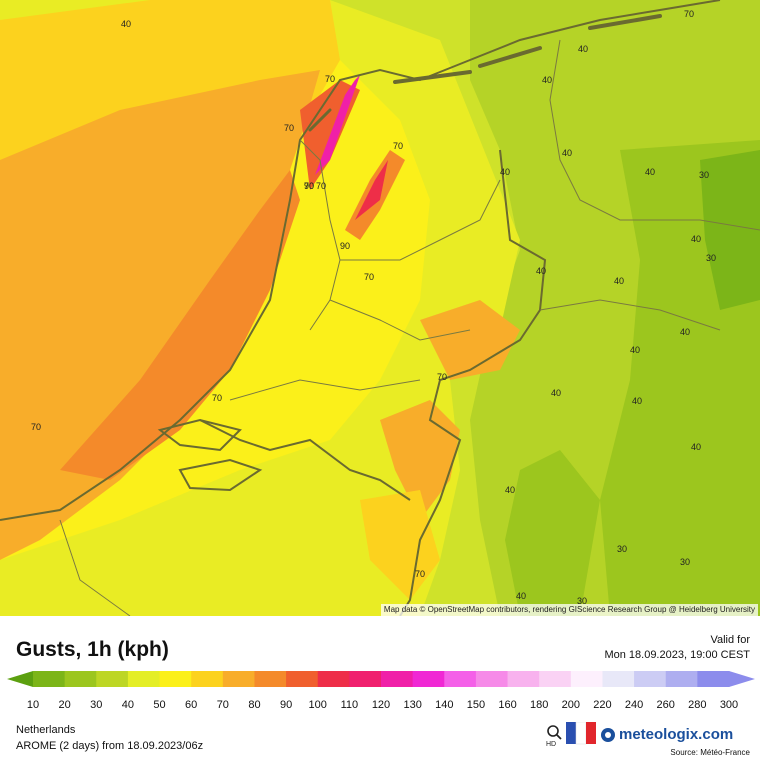 This screenshot has width=760, height=760. Describe the element at coordinates (444, 705) in the screenshot. I see `scale-tick-label: 140` at that location.